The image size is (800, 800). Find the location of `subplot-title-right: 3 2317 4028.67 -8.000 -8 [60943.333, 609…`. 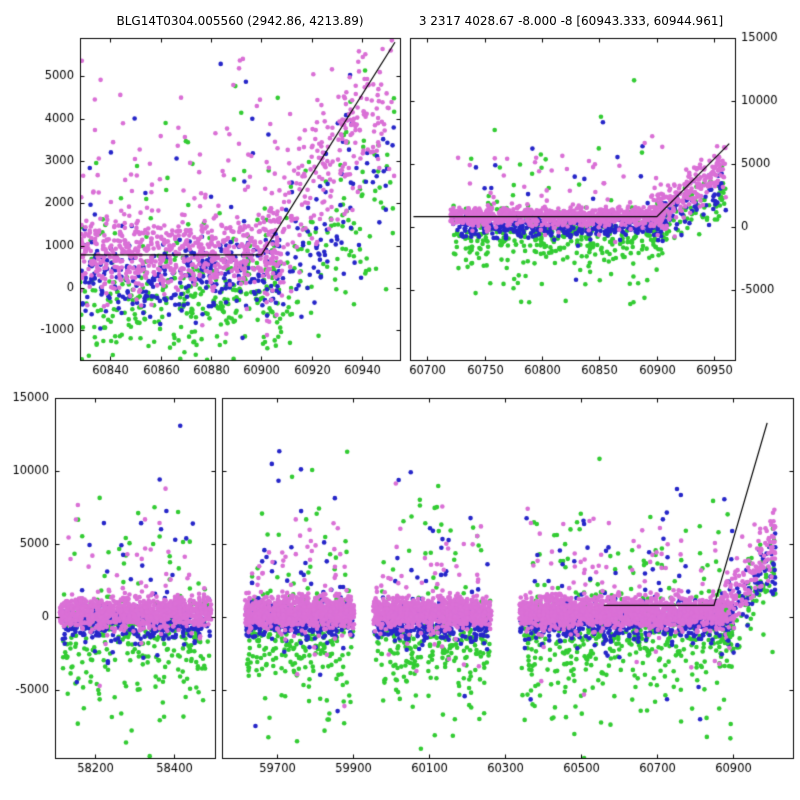

subplot-title-right: 3 2317 4028.67 -8.000 -8 [60943.333, 609… is located at coordinates (571, 21).